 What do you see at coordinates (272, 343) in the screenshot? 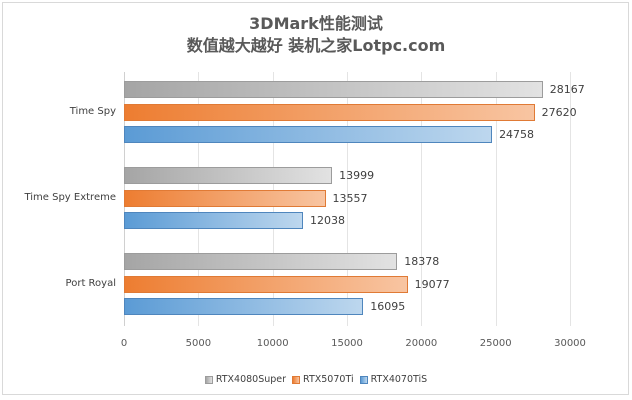
I see `x-tick-label: 10000` at bounding box center [272, 343].